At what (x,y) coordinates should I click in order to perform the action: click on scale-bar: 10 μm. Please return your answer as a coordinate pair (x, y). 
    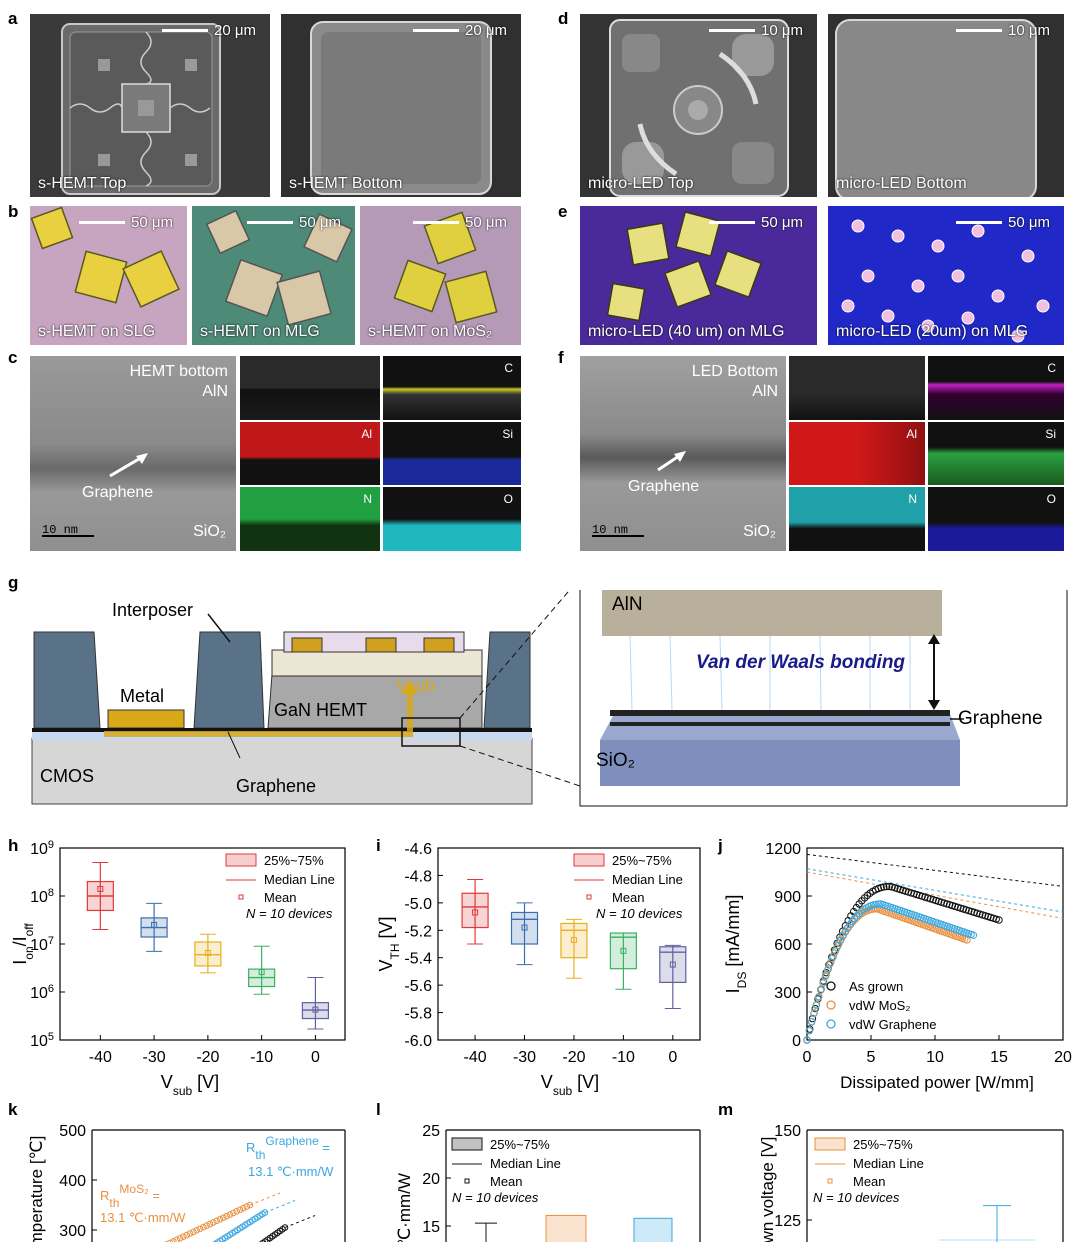
    Looking at the image, I should click on (756, 30).